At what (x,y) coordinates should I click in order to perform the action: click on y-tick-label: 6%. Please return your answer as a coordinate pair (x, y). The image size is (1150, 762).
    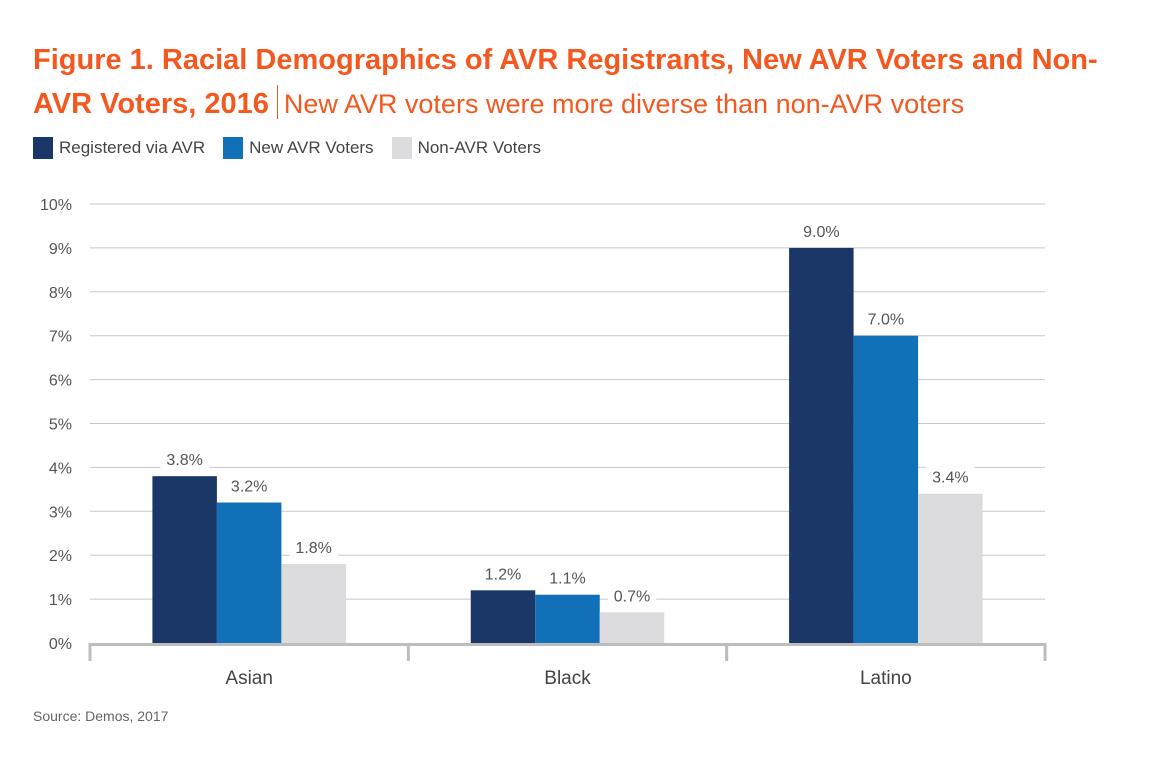
    Looking at the image, I should click on (60, 381).